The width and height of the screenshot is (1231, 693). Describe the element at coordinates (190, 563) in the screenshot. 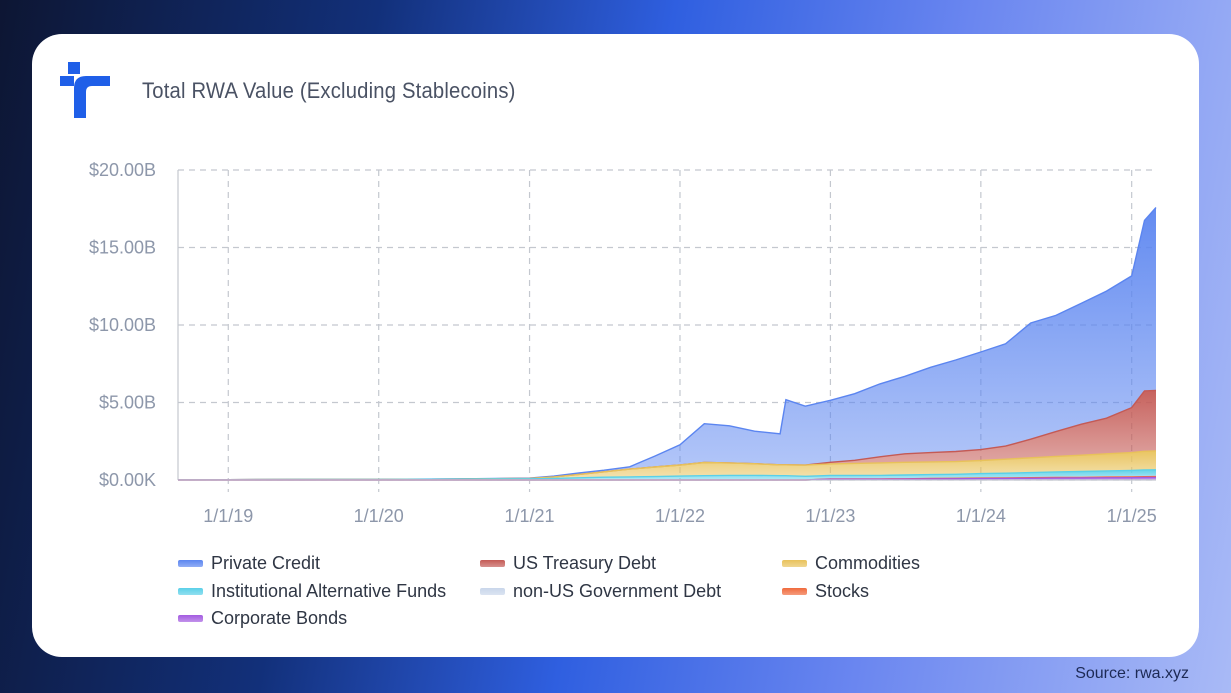

I see `private-credit-swatch-icon` at that location.